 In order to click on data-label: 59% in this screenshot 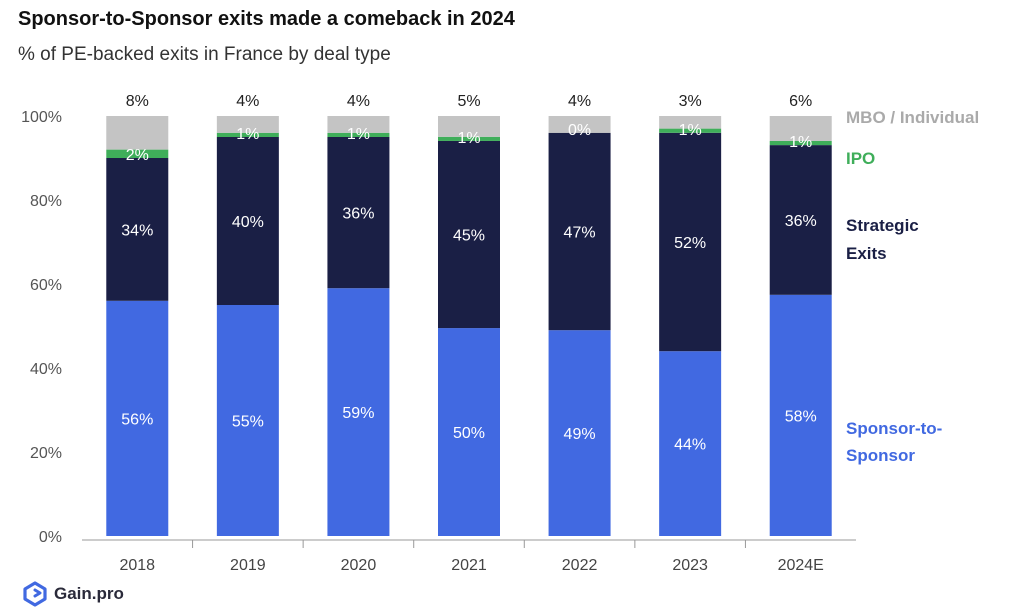, I will do `click(358, 413)`.